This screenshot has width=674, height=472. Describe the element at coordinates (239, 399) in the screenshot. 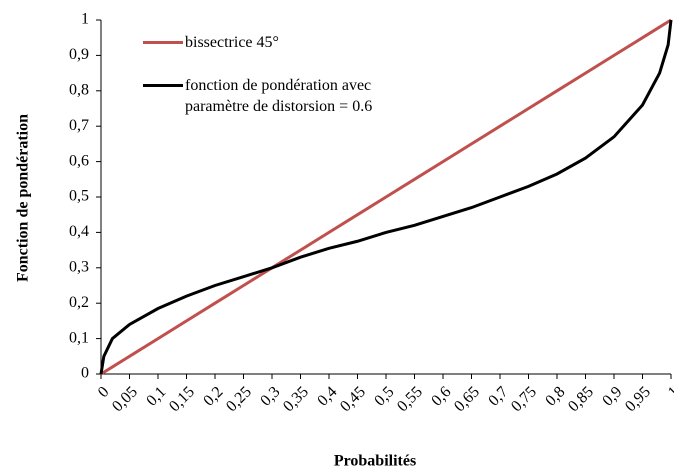

I see `x-tick-label: 0,25` at that location.